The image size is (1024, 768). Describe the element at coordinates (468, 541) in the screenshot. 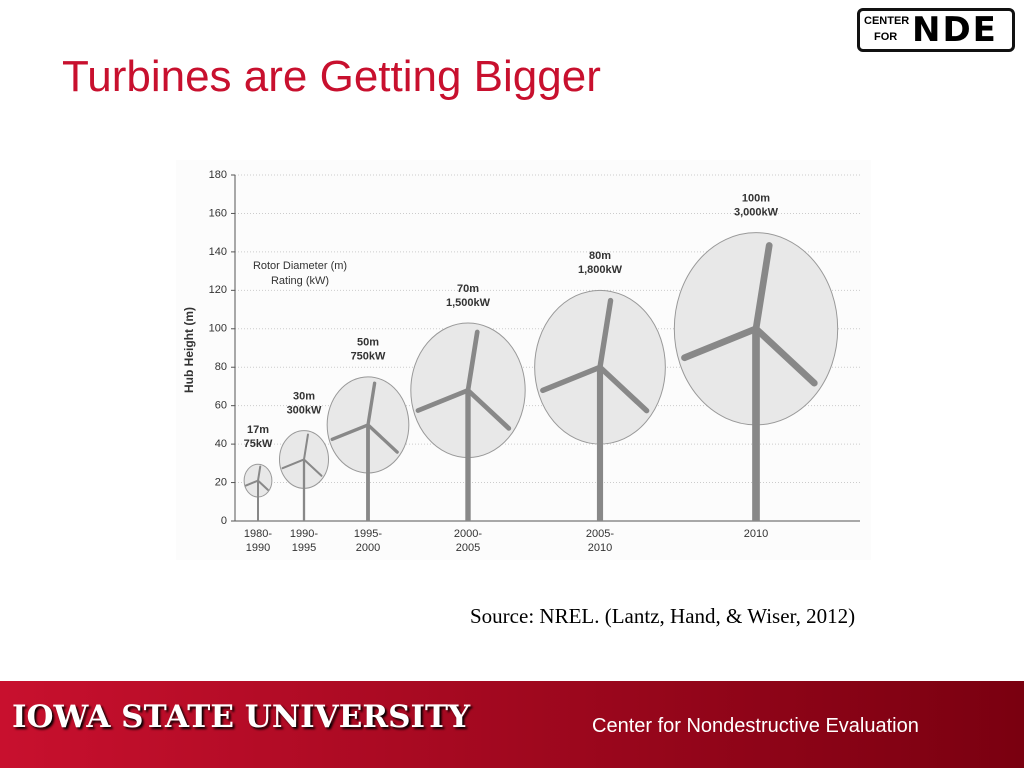

I see `x-tick-label: 2000-2005` at that location.